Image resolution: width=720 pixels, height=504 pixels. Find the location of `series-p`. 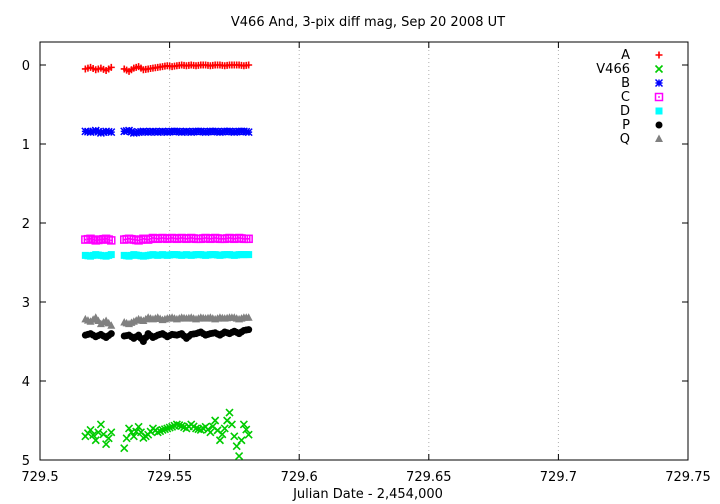

series-p is located at coordinates (167, 335).